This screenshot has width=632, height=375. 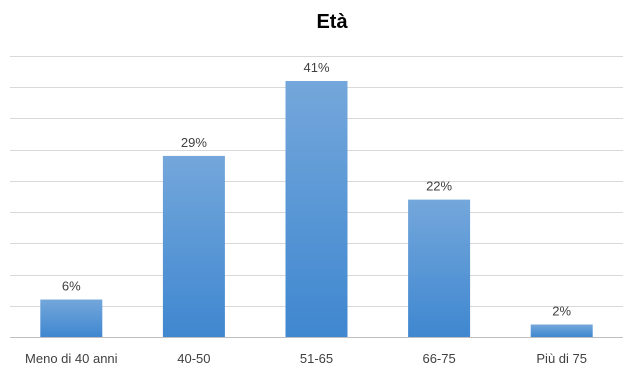 I want to click on x-tick-label-1: 40-50, so click(x=193, y=358).